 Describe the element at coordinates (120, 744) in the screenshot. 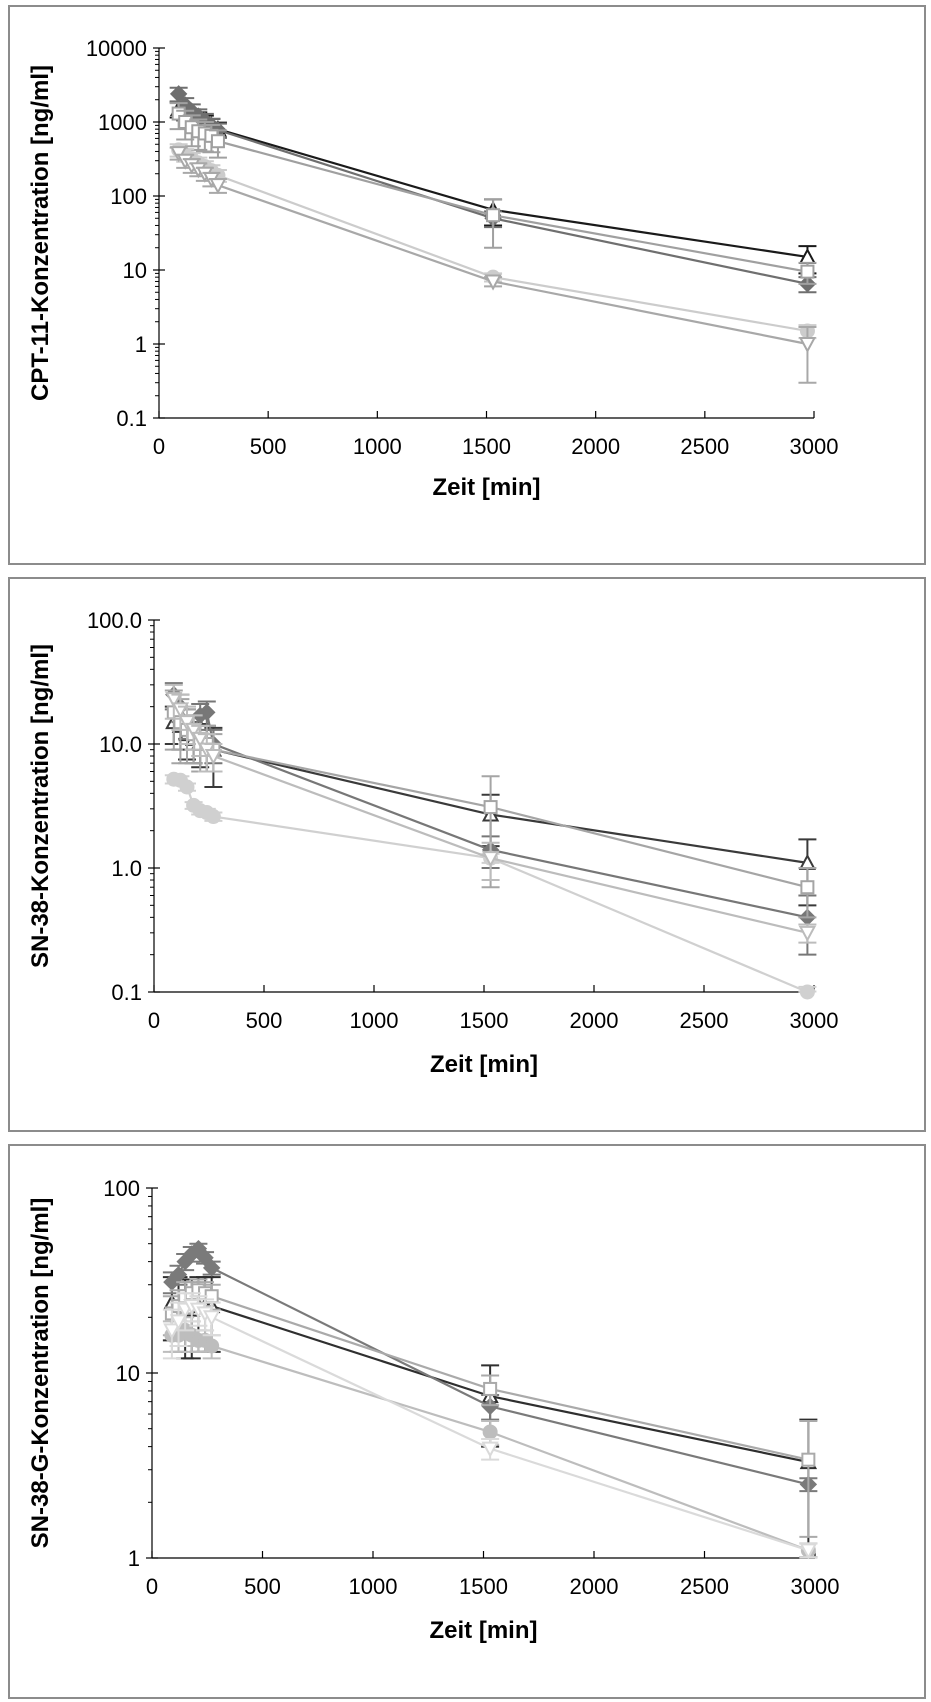

I see `y-tick-label: 10.0` at that location.